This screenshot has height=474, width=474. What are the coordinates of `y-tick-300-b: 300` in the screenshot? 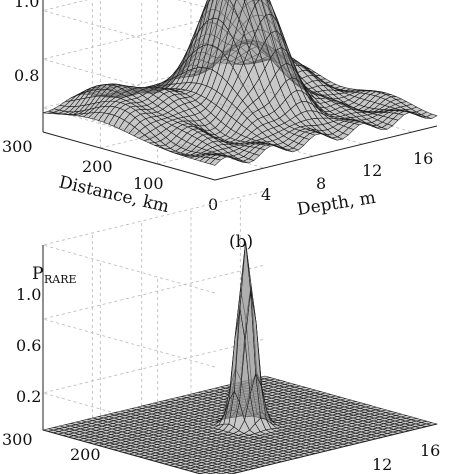 It's located at (17, 439).